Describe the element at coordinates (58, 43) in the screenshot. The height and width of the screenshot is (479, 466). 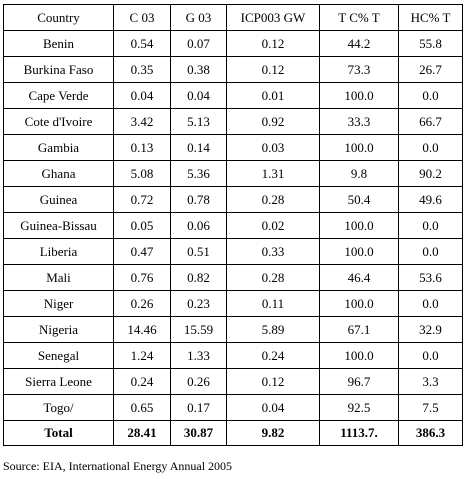
I see `country-cell: Benin` at that location.